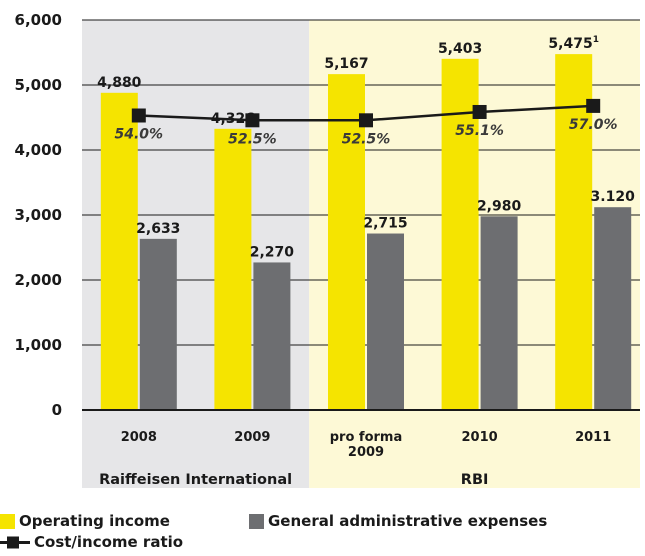 This screenshot has width=645, height=556. I want to click on group-label-raiffeisen-international: Raiffeisen International, so click(195, 480).